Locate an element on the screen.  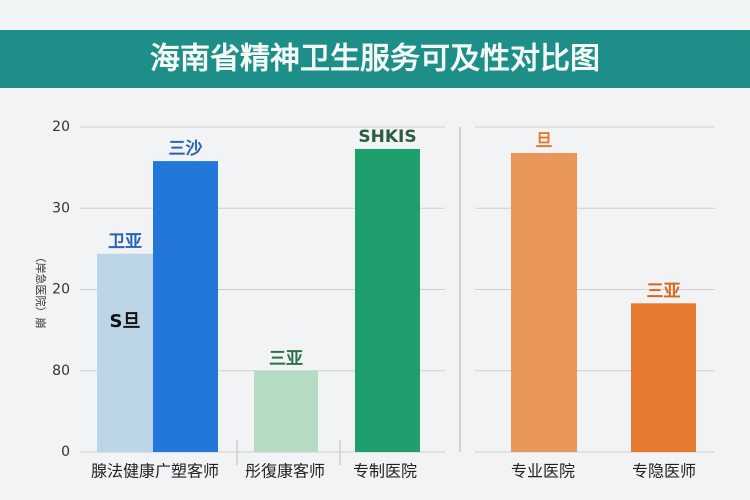
chart-title: 海南省精神卫生服务可及性对比图 is located at coordinates (375, 59).